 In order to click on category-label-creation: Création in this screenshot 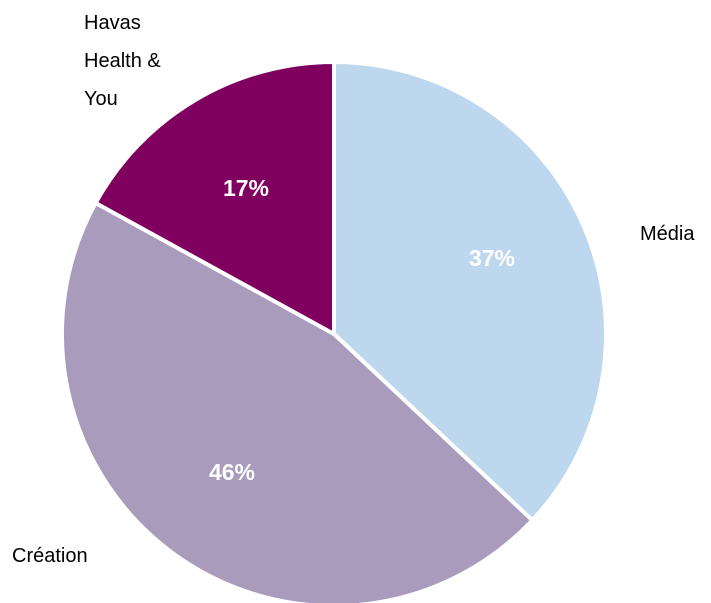, I will do `click(50, 556)`.